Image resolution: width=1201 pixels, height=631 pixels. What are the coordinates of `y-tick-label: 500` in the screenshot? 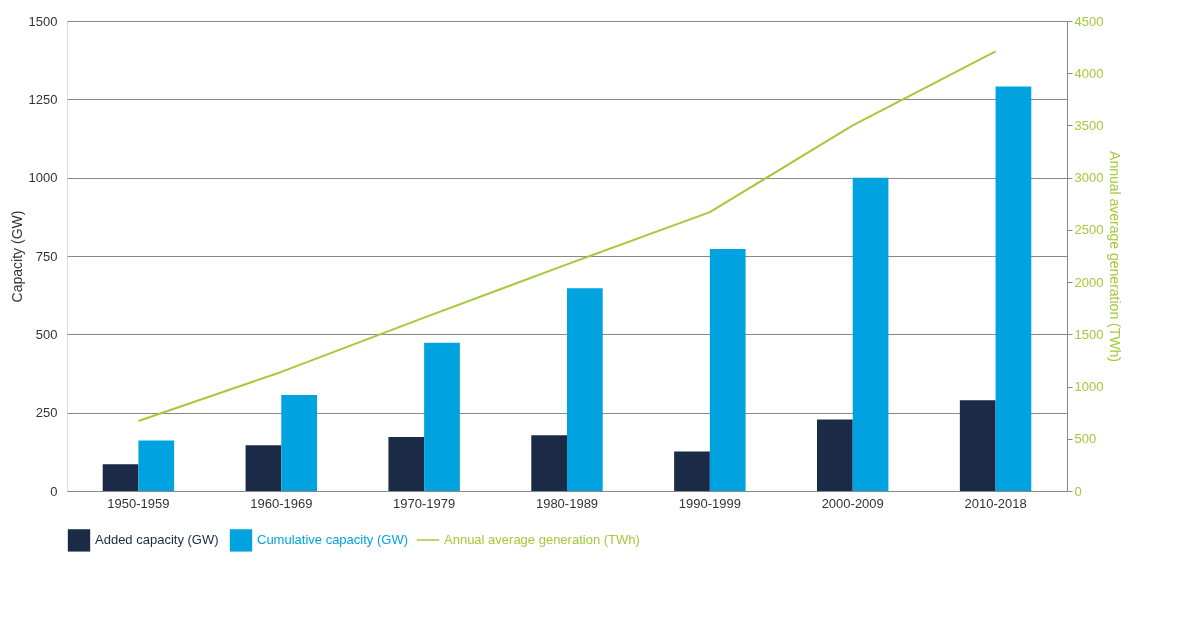 It's located at (46, 334).